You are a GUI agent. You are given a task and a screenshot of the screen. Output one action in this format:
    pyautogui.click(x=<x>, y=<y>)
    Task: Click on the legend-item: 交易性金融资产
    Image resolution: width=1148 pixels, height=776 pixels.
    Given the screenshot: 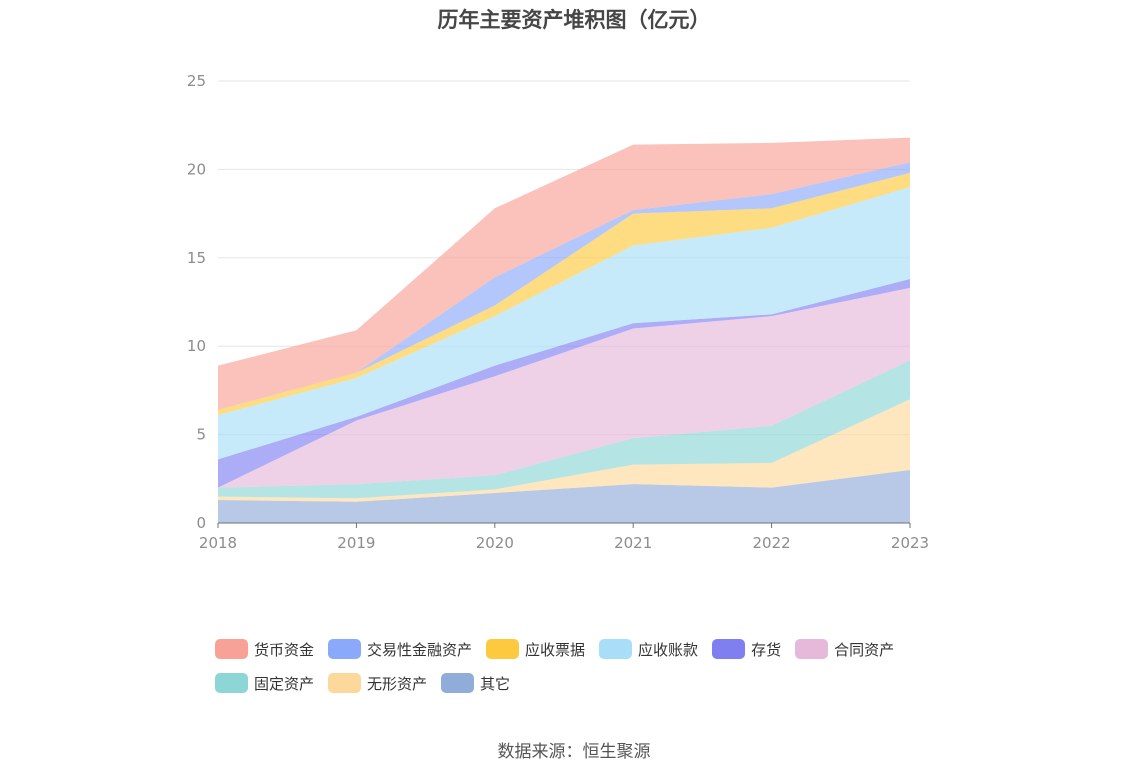 What is the action you would take?
    pyautogui.click(x=400, y=649)
    